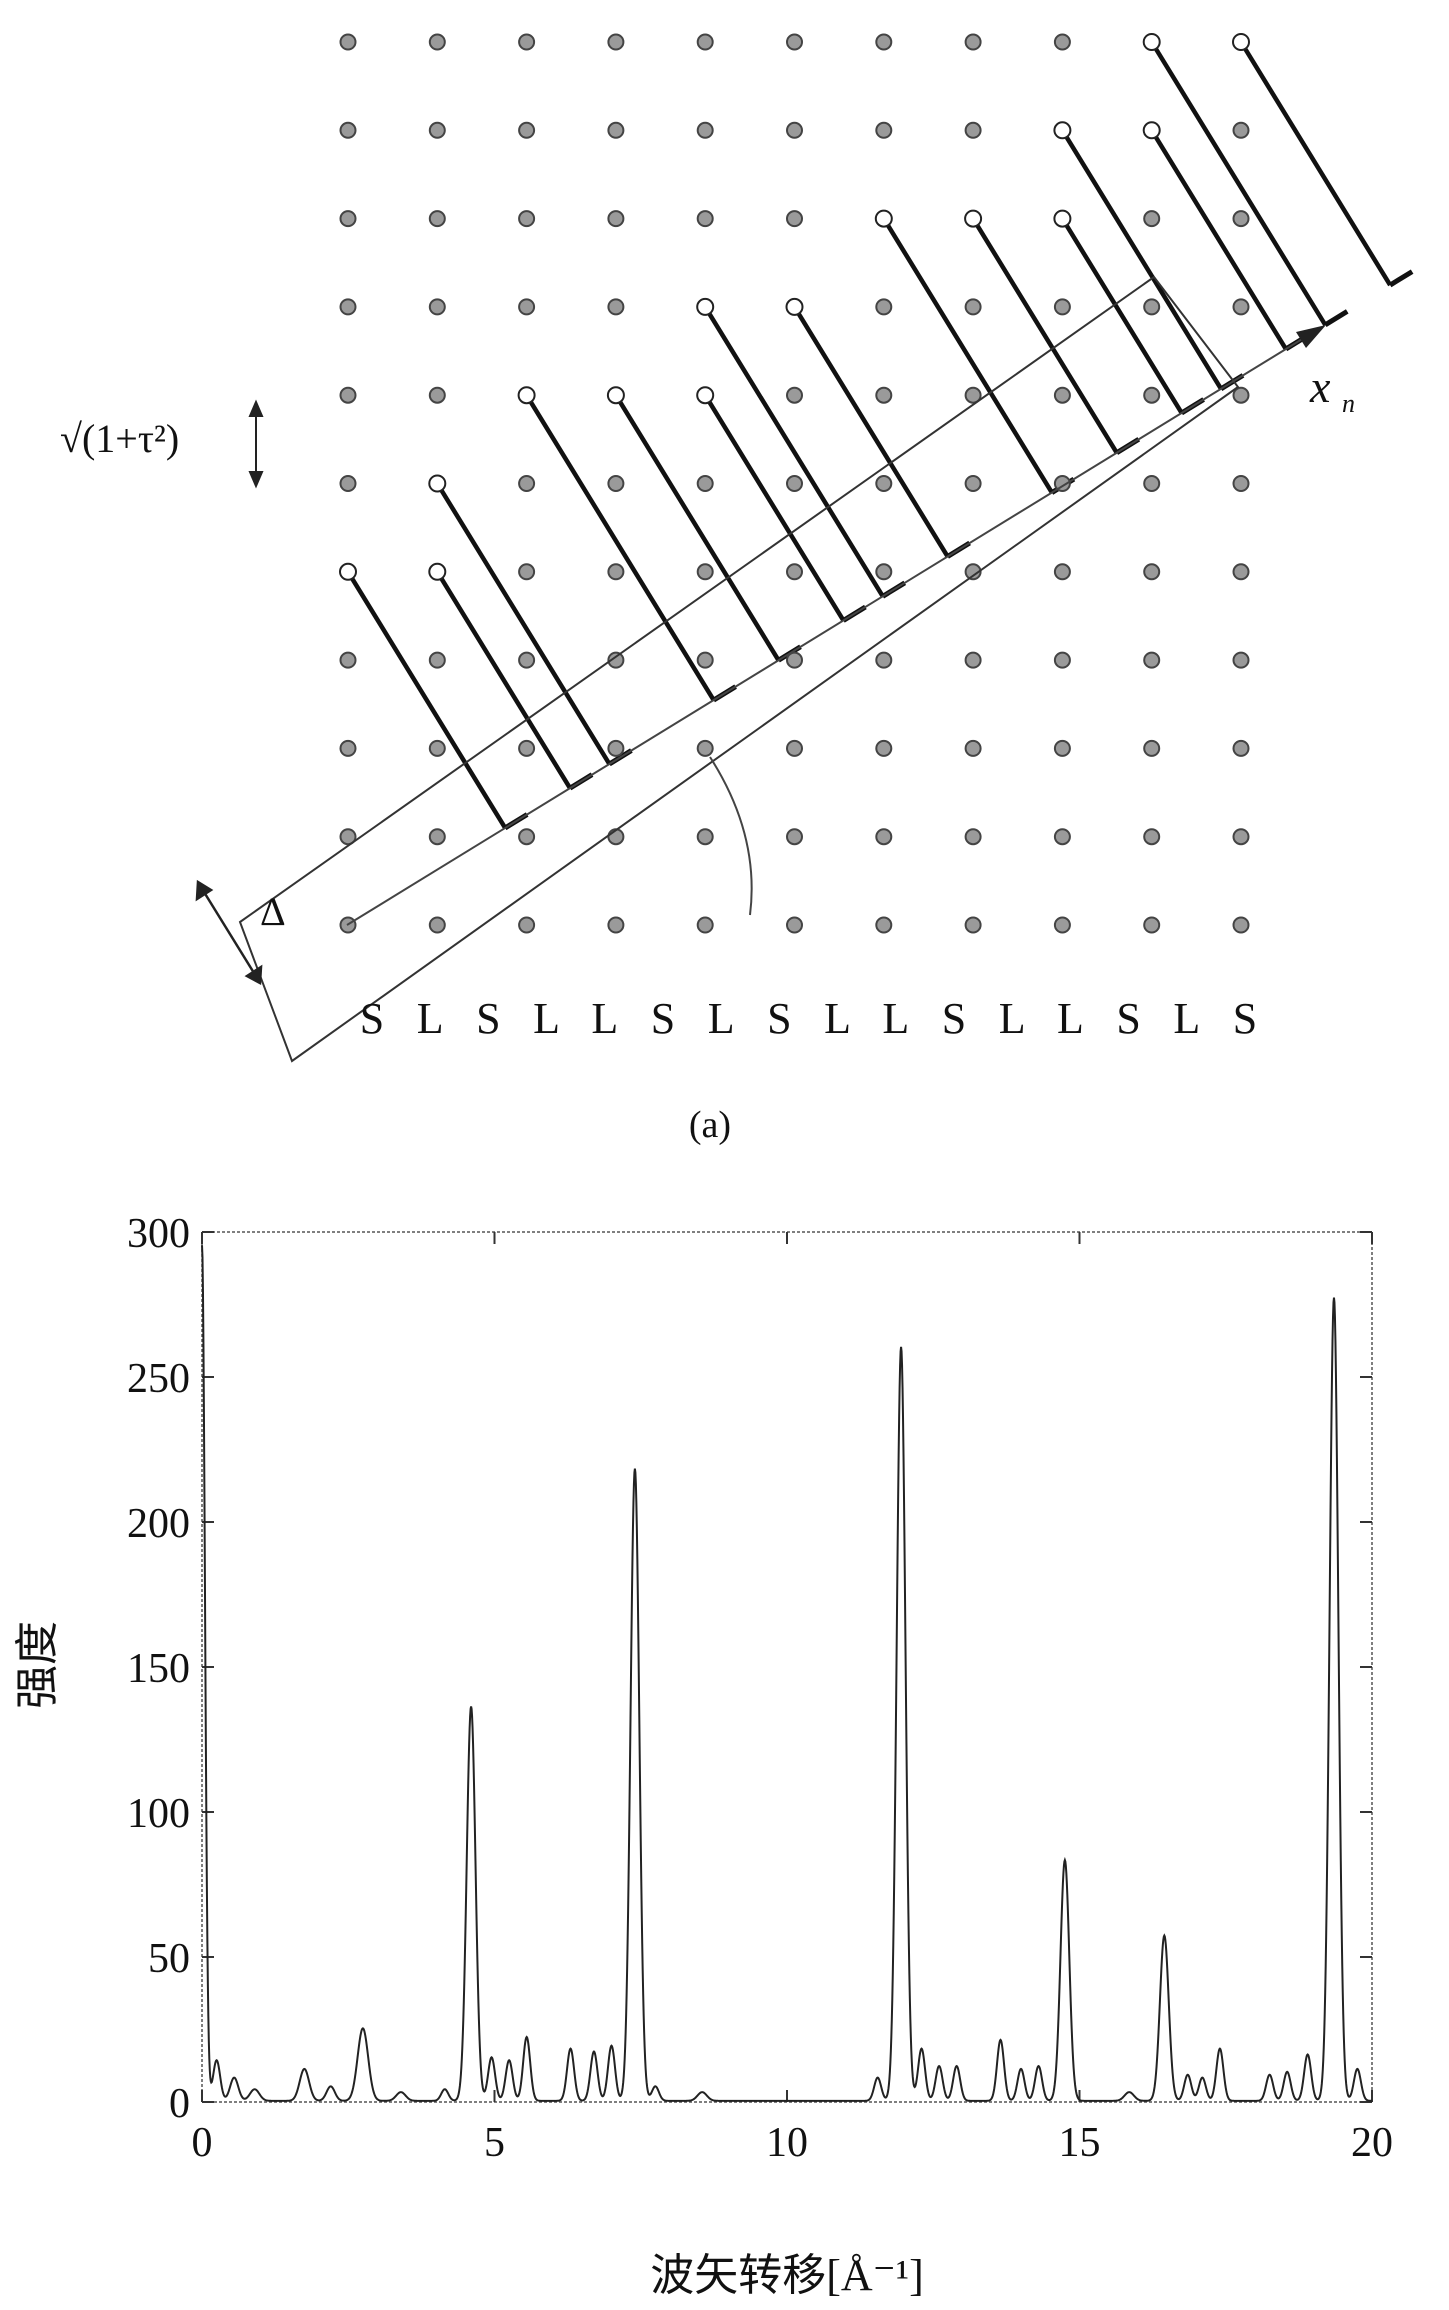 Image resolution: width=1449 pixels, height=2310 pixels. Describe the element at coordinates (1401, 278) in the screenshot. I see `projected-segment` at that location.